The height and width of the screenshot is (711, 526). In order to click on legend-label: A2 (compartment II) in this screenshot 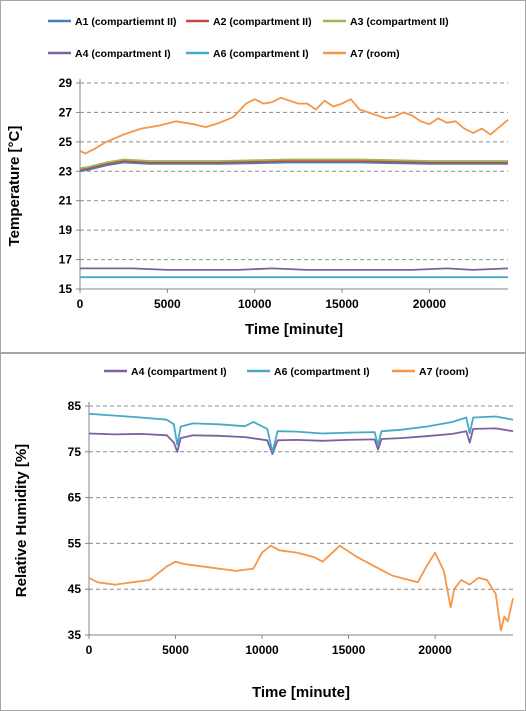, I will do `click(262, 22)`.